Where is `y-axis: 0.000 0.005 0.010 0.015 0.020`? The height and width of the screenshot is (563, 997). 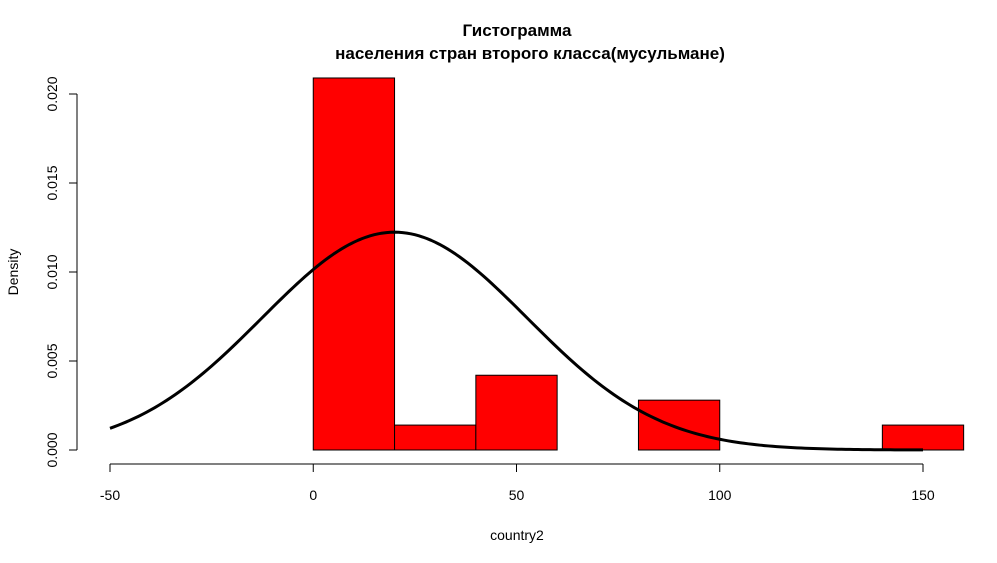
y-axis: 0.000 0.005 0.010 0.015 0.020 is located at coordinates (61, 272).